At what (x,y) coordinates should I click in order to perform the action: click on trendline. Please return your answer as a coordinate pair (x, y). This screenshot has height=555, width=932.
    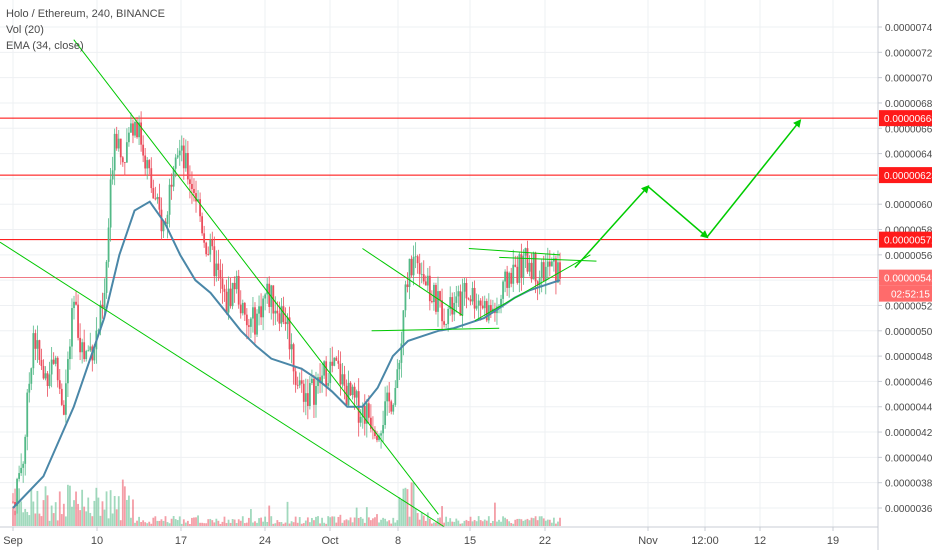
    Looking at the image, I should click on (514, 252).